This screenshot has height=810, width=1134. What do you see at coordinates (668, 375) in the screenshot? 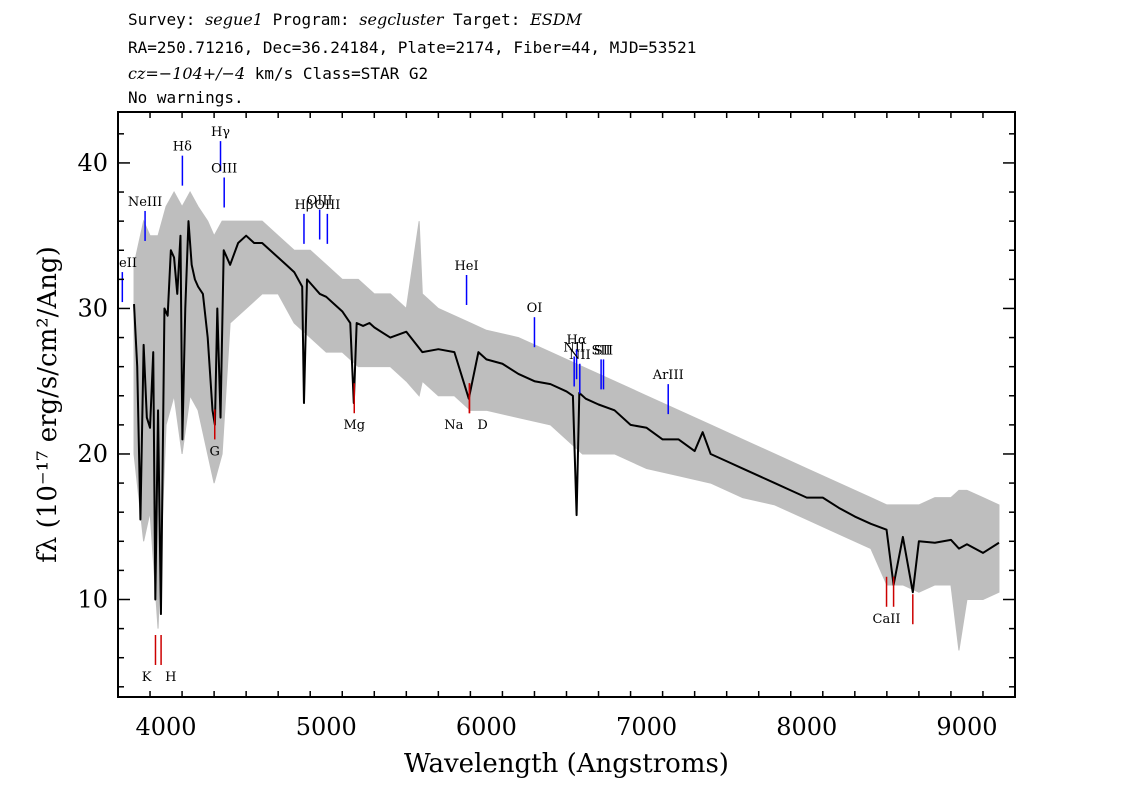
I see `emission-label-15: ArIII` at bounding box center [668, 375].